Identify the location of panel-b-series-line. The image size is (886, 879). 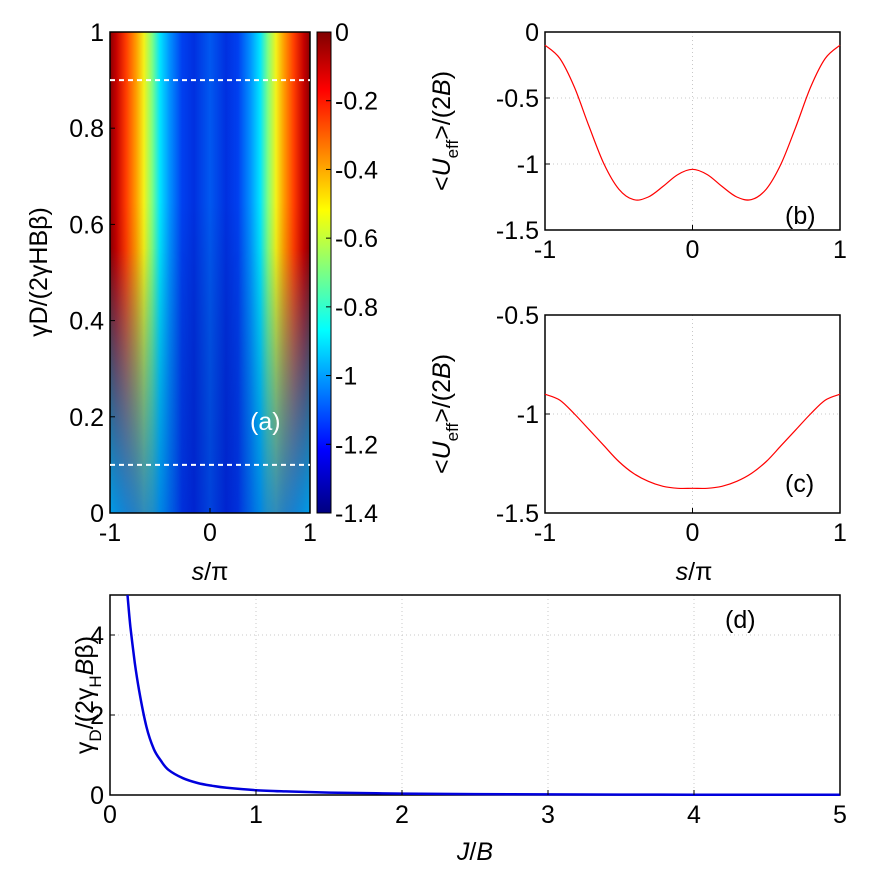
(692, 122).